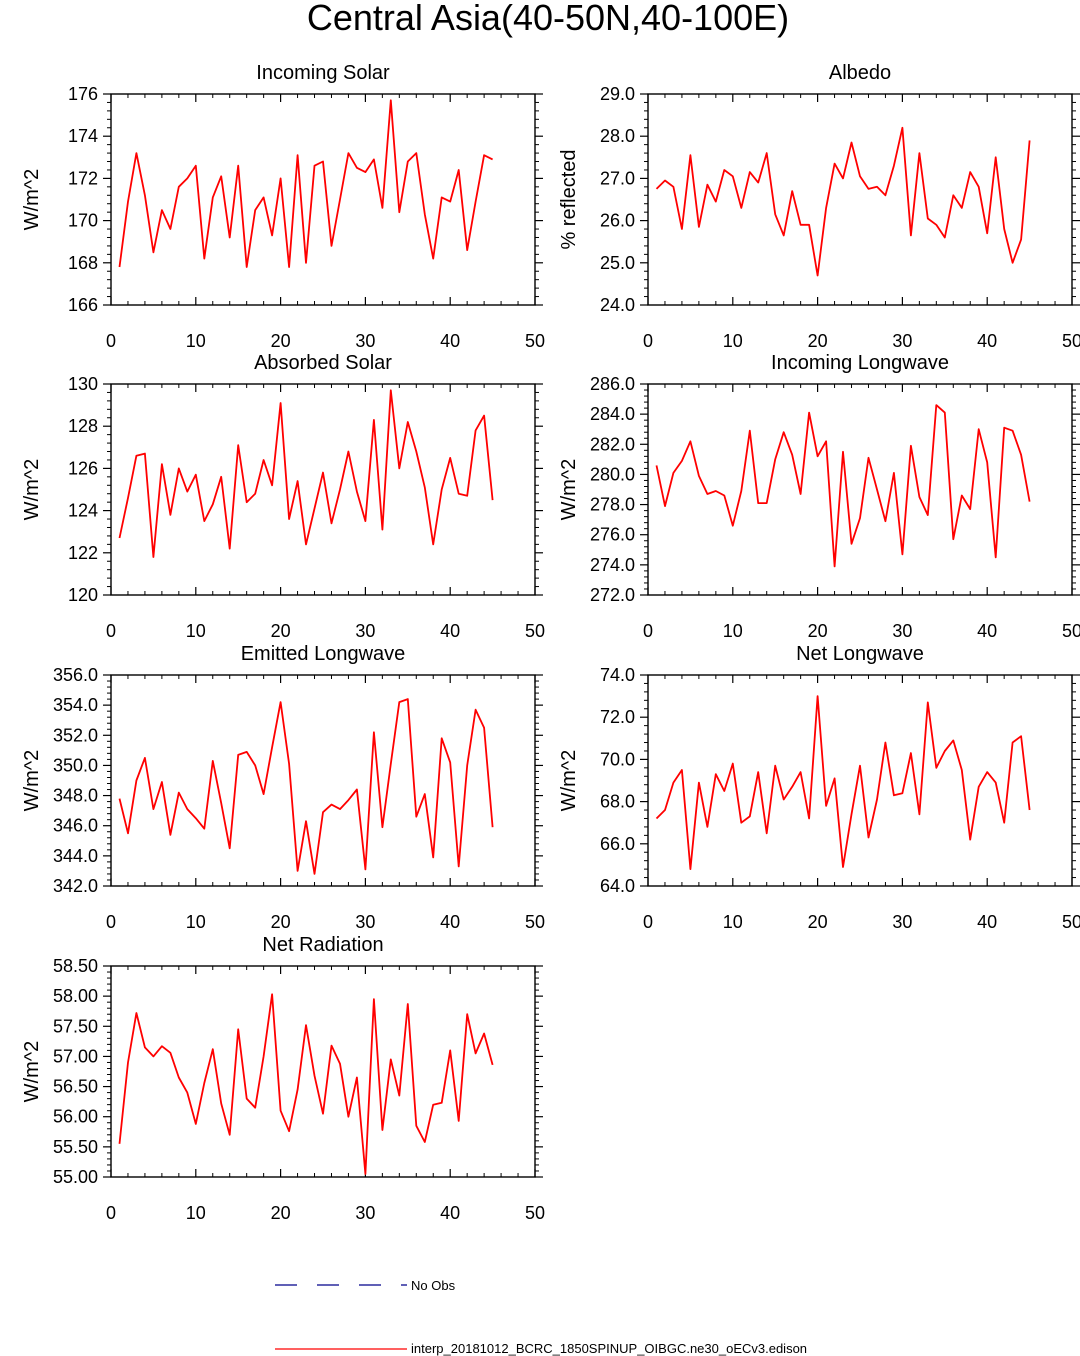 This screenshot has height=1356, width=1080. Describe the element at coordinates (433, 1285) in the screenshot. I see `legend-obs-label: No Obs` at that location.